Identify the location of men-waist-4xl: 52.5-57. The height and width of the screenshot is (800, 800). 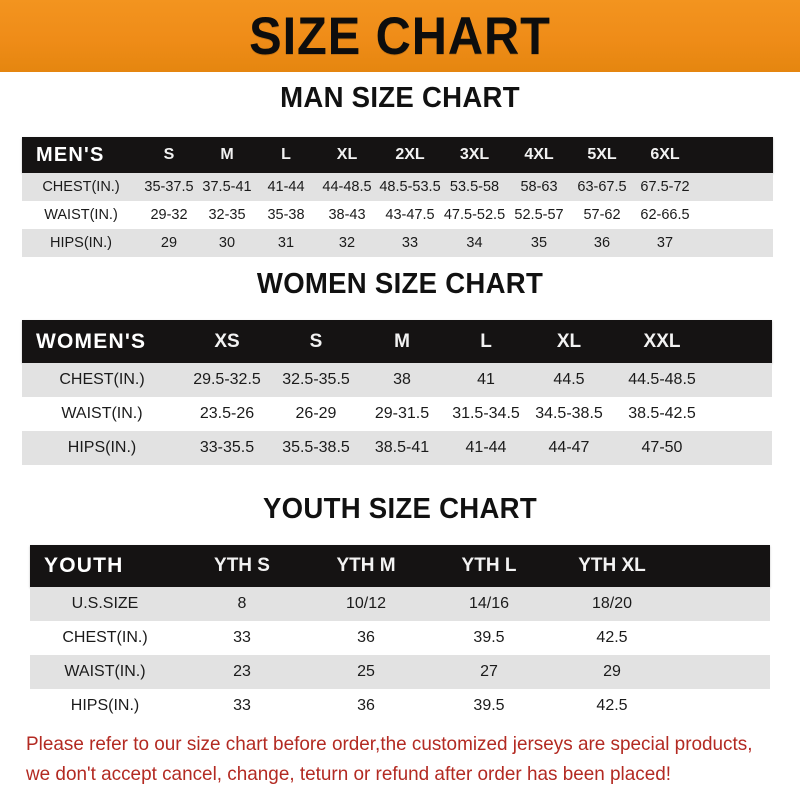
(539, 215).